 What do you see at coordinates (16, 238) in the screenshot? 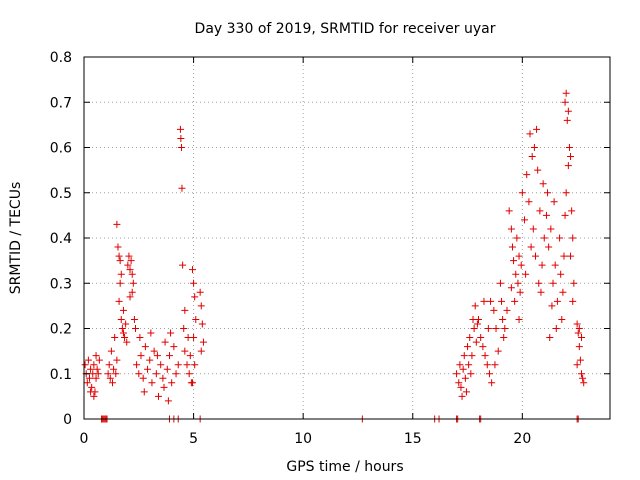
I see `y-axis-label: SRMTID / TECUs` at bounding box center [16, 238].